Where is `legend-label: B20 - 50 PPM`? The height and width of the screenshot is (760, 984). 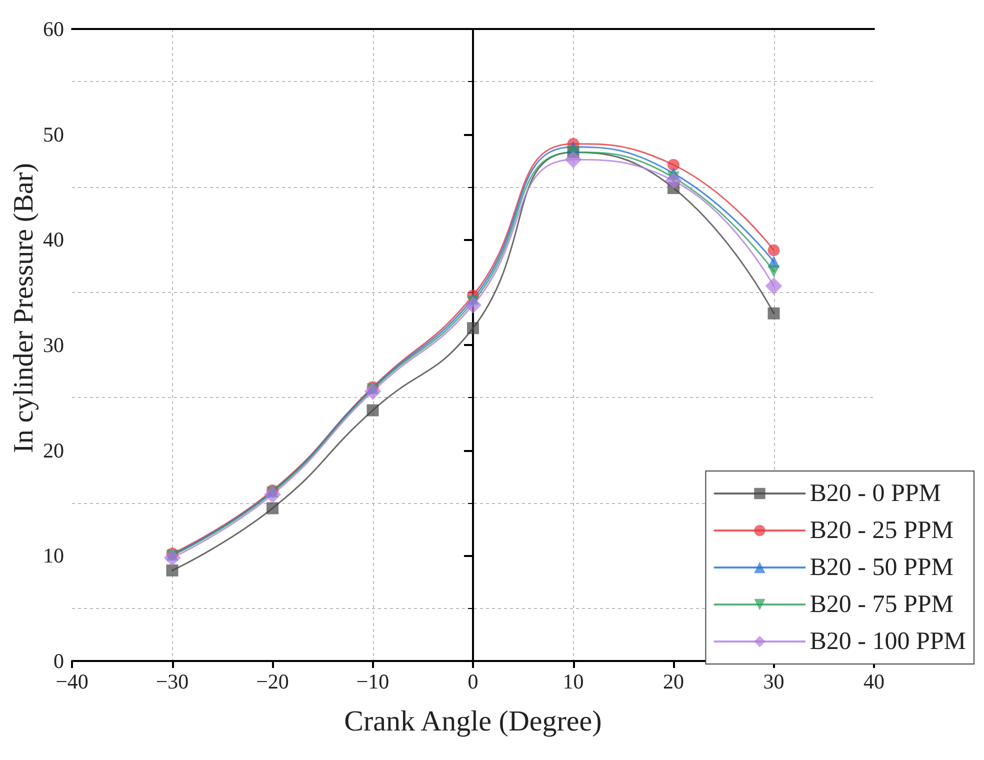 legend-label: B20 - 50 PPM is located at coordinates (882, 567).